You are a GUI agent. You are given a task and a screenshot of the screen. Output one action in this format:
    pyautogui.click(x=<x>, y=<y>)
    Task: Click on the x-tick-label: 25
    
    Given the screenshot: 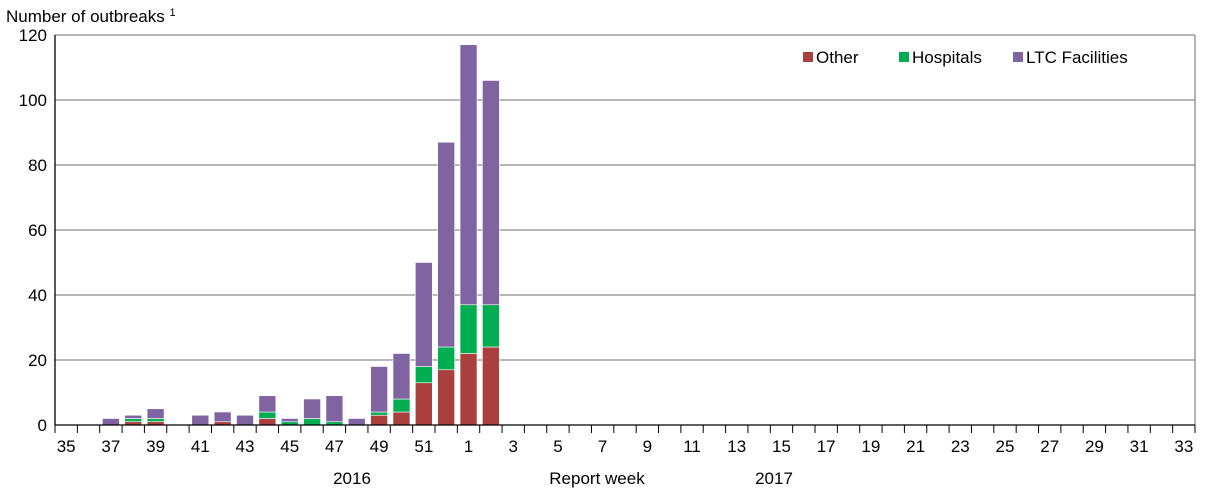 What is the action you would take?
    pyautogui.click(x=1005, y=446)
    